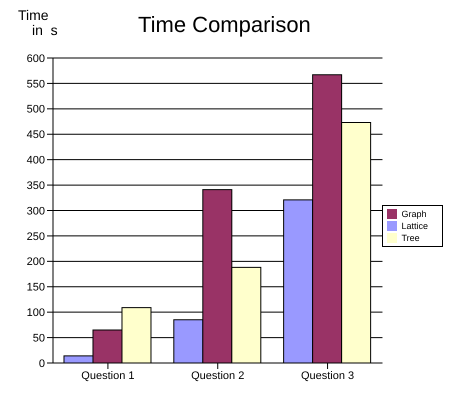 The image size is (449, 400). Describe the element at coordinates (41, 364) in the screenshot. I see `y-tick-label: 0` at that location.